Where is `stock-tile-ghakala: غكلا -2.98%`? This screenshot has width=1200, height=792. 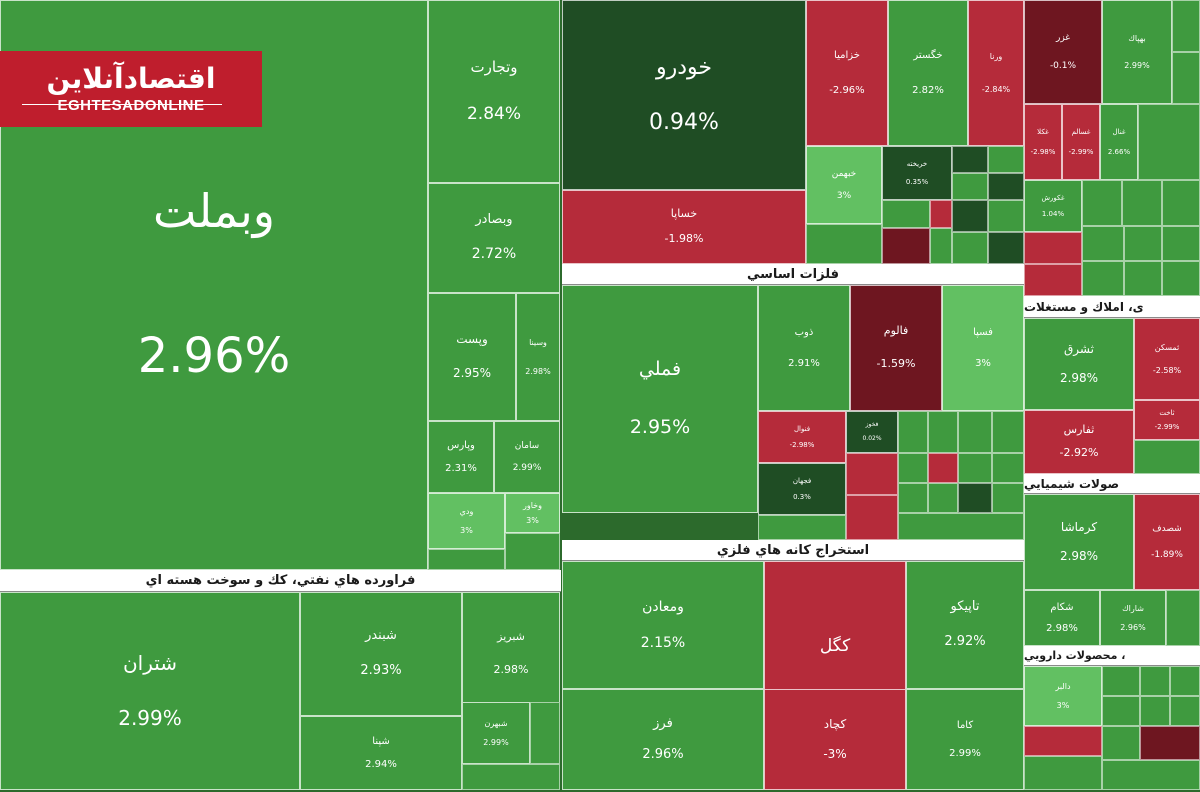
stock-tile-ghakala: غكلا -2.98% is located at coordinates (1043, 142).